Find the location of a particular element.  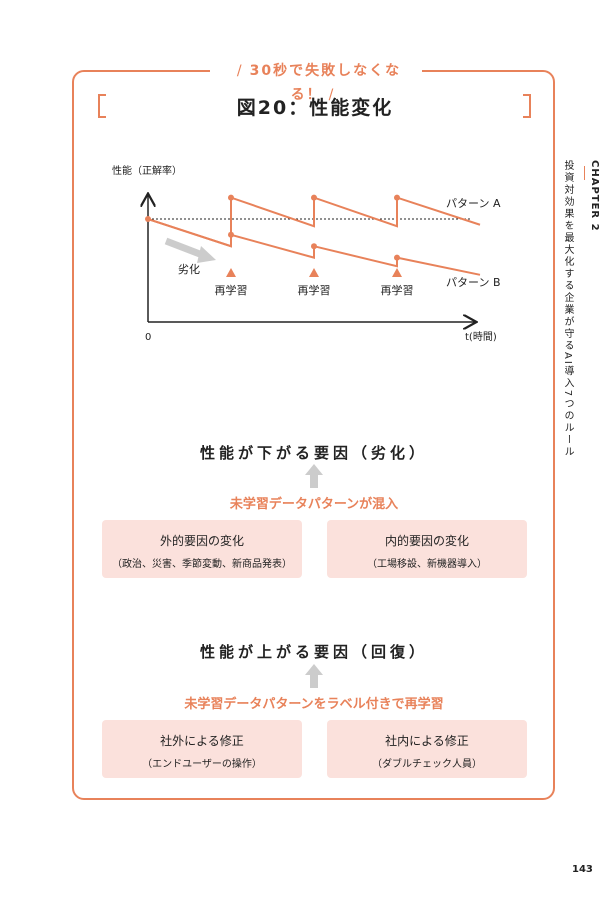

factor-title: 内的要因の変化 is located at coordinates (426, 541).